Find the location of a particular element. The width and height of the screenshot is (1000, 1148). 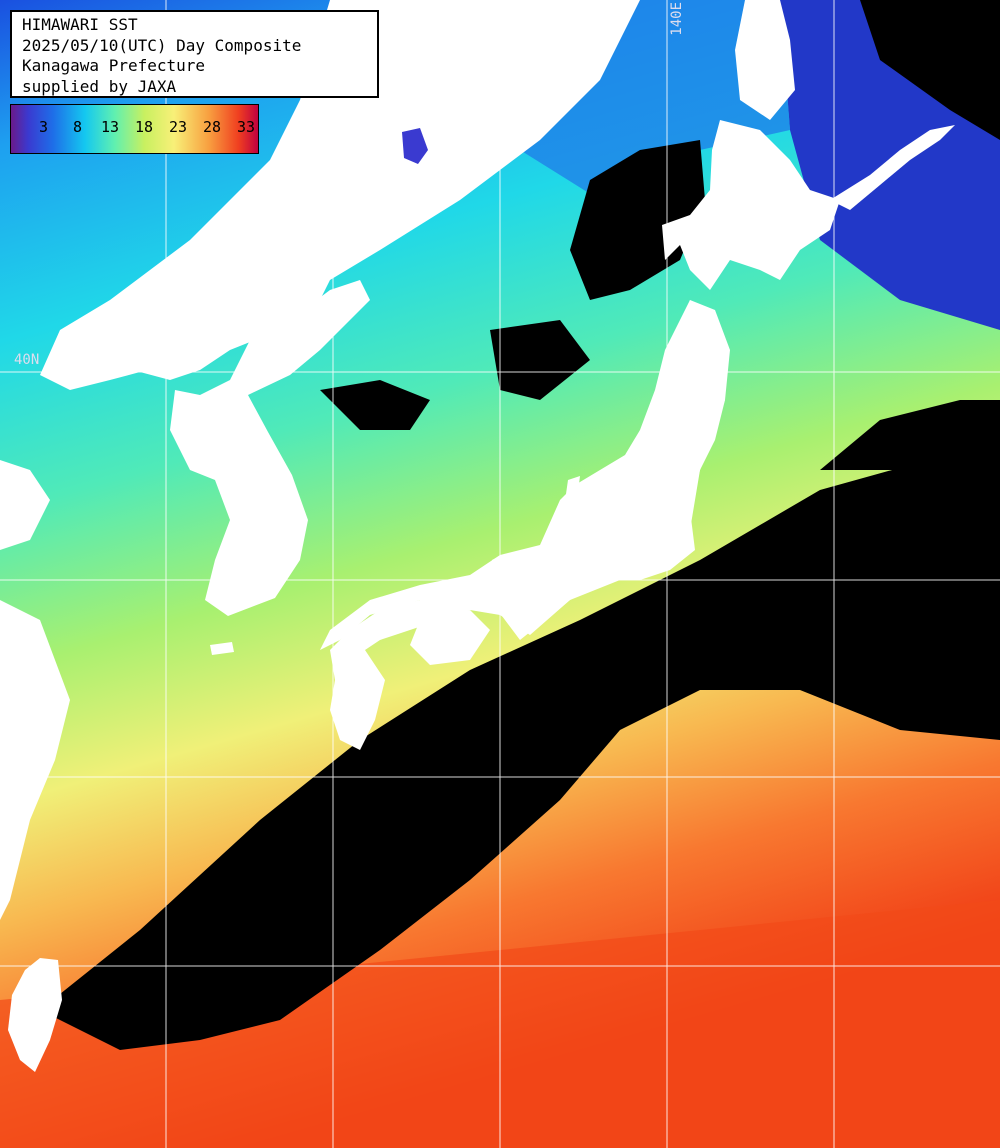

colorbar-label: 8 is located at coordinates (78, 127).